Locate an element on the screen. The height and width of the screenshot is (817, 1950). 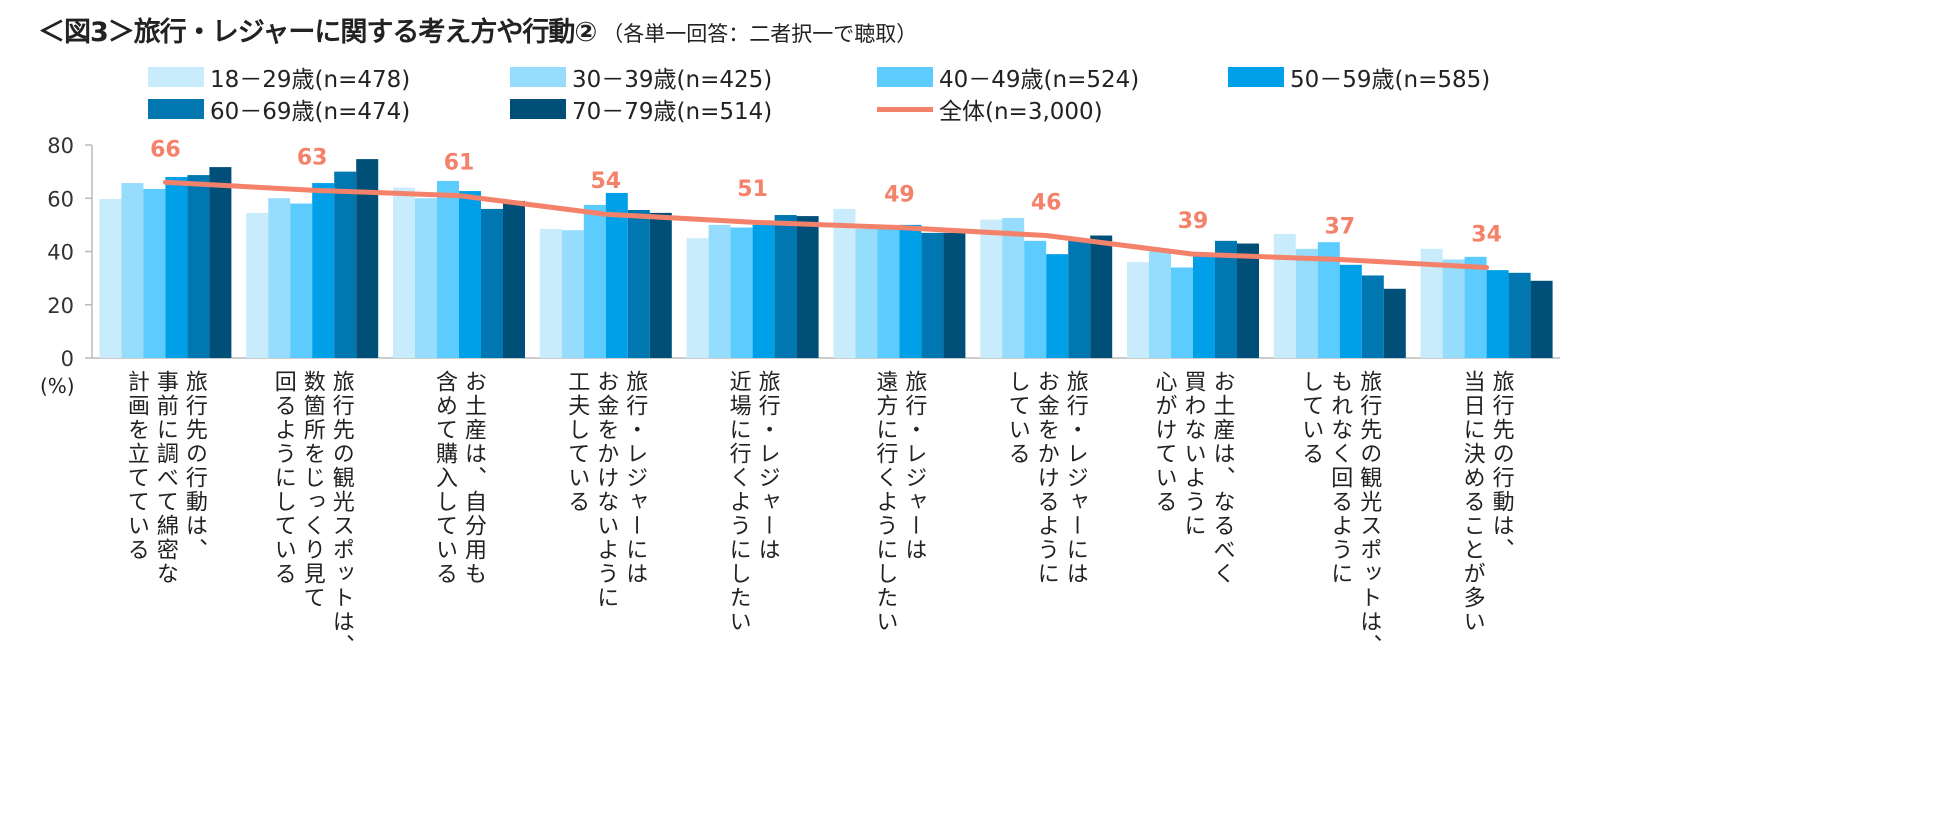
legend-item: 40－49歳(n=524) is located at coordinates (1008, 77).